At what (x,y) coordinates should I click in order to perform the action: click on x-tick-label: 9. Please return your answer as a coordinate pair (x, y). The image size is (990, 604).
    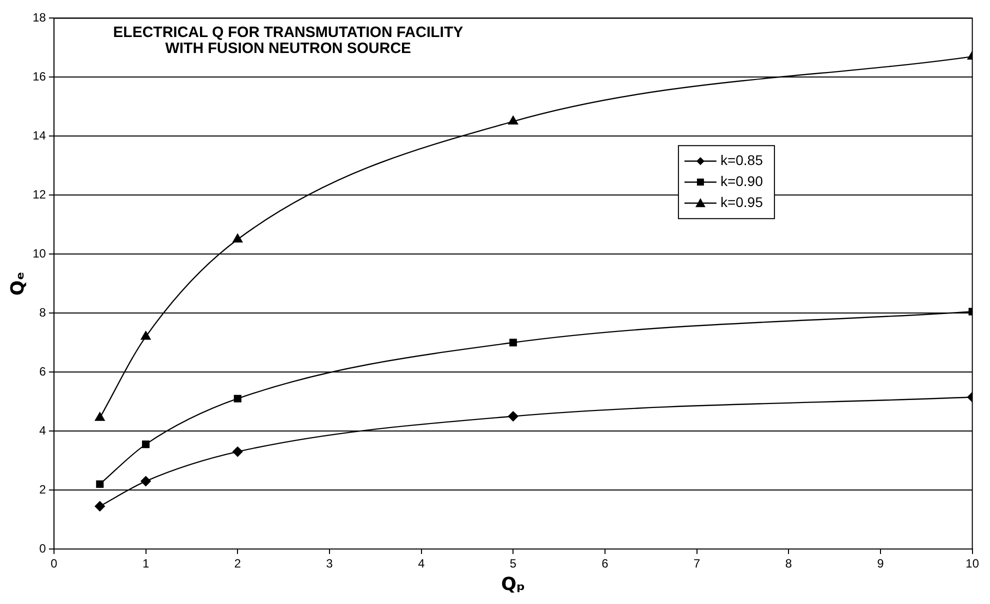
    Looking at the image, I should click on (880, 563).